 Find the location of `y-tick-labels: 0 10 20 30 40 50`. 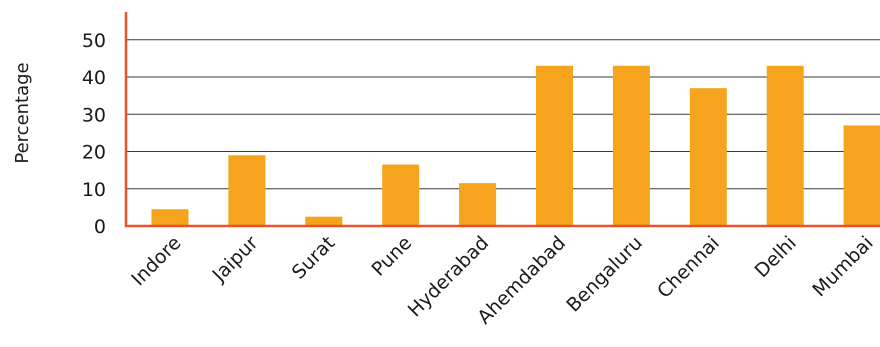

y-tick-labels: 0 10 20 30 40 50 is located at coordinates (94, 134).